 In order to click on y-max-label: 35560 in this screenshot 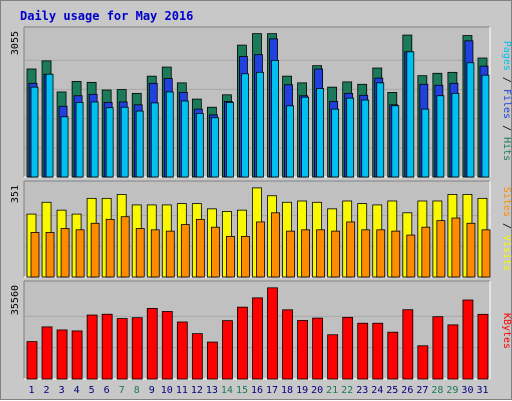, I will do `click(15, 300)`.